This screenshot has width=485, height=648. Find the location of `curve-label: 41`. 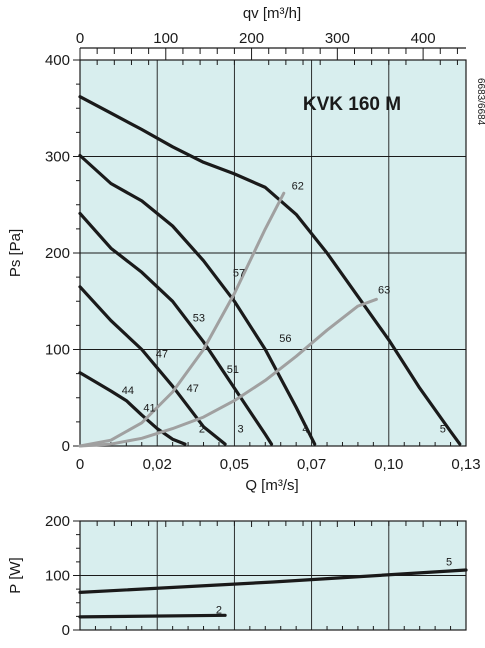

curve-label: 41 is located at coordinates (149, 408).